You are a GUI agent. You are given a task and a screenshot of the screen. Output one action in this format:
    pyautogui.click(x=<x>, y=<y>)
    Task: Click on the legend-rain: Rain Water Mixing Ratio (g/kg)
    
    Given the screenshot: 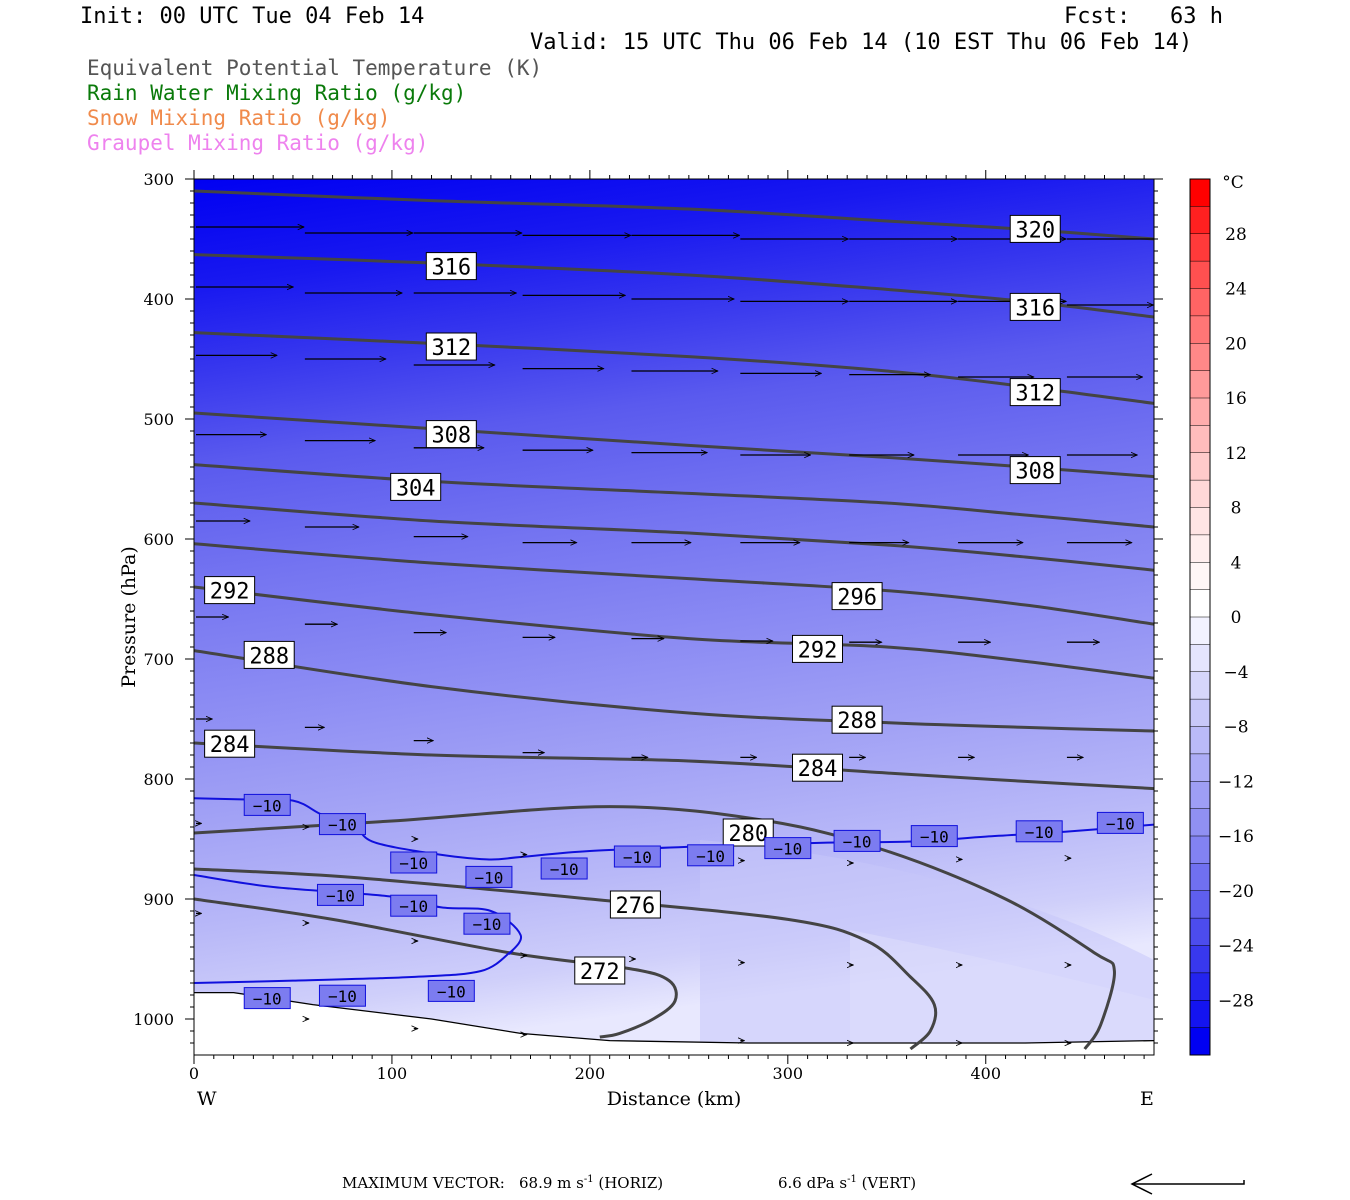 What is the action you would take?
    pyautogui.click(x=277, y=93)
    